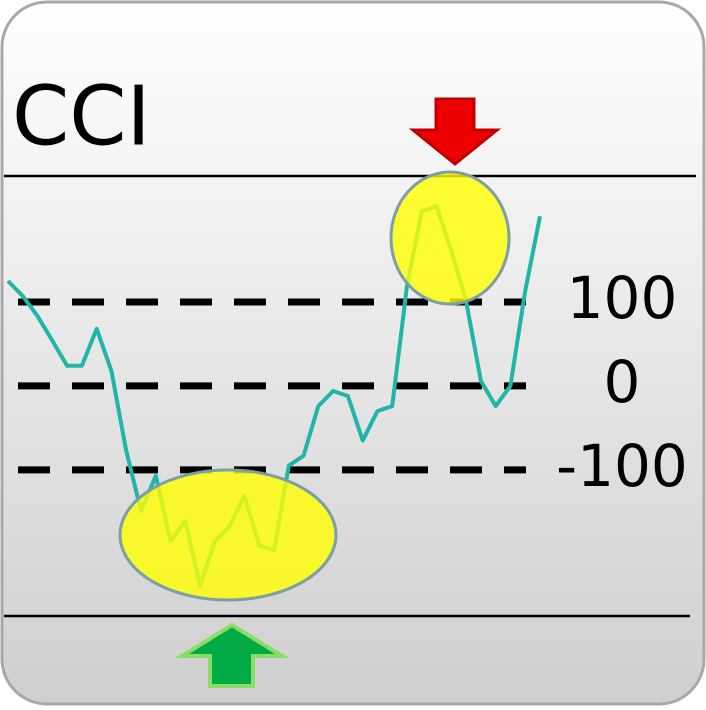 The width and height of the screenshot is (706, 710). I want to click on buy-arrow, so click(232, 655).